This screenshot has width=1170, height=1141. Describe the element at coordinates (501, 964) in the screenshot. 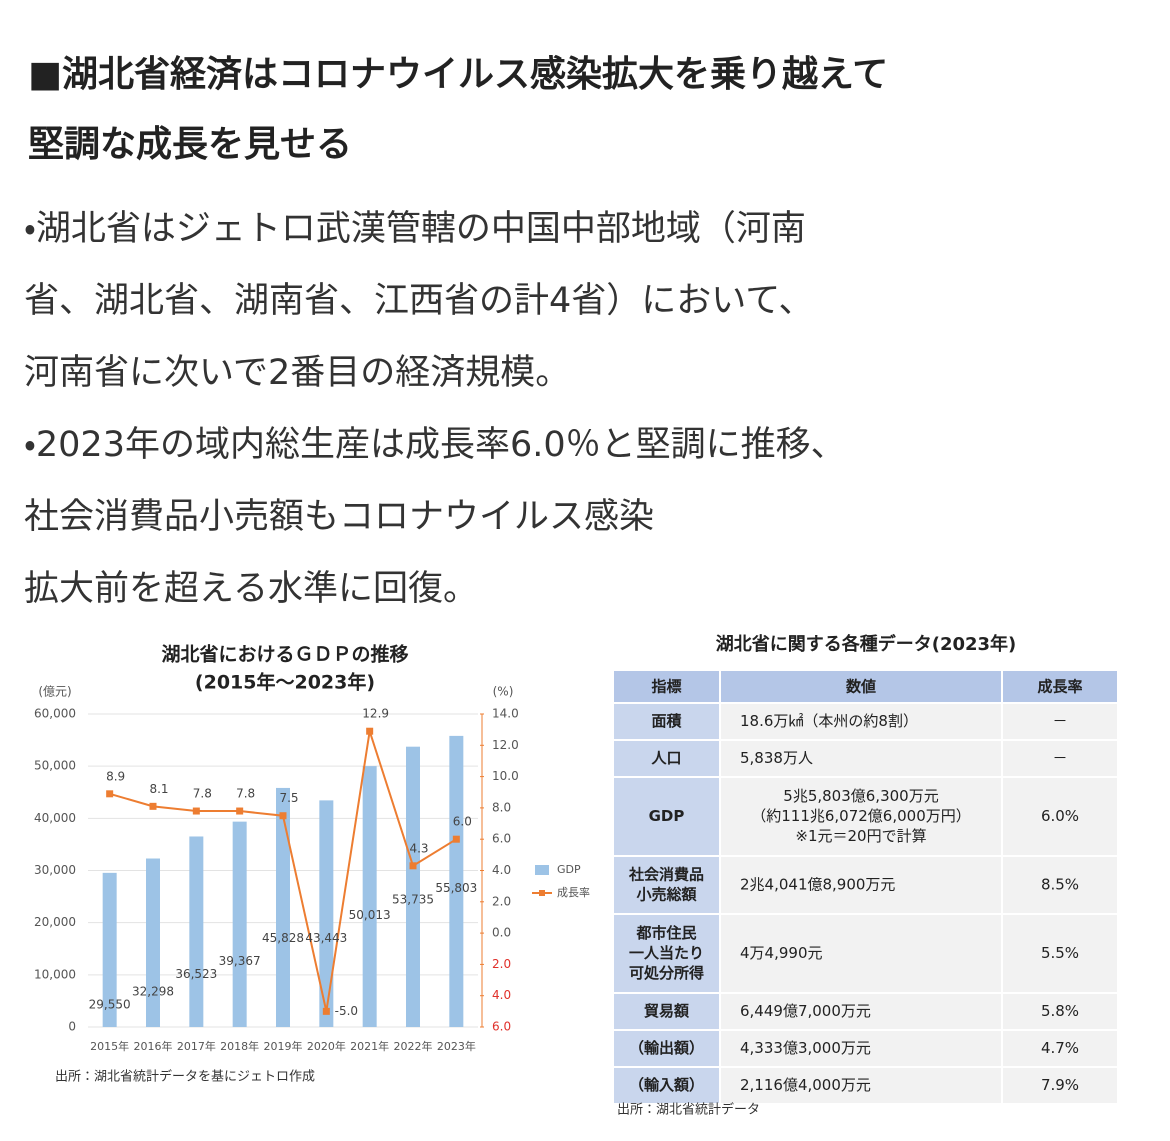

I see `y2-tick-label: 2.0` at that location.